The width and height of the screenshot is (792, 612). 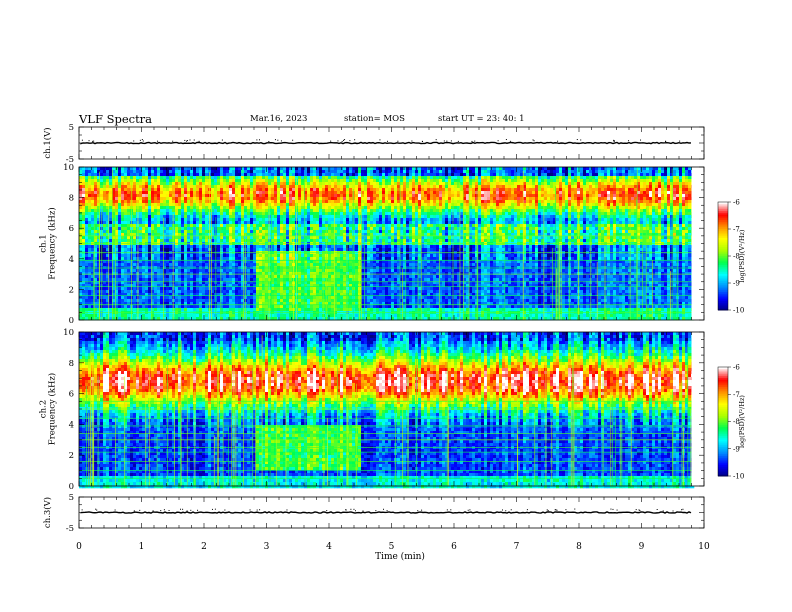 I want to click on x-tick-label: 8, so click(x=579, y=547).